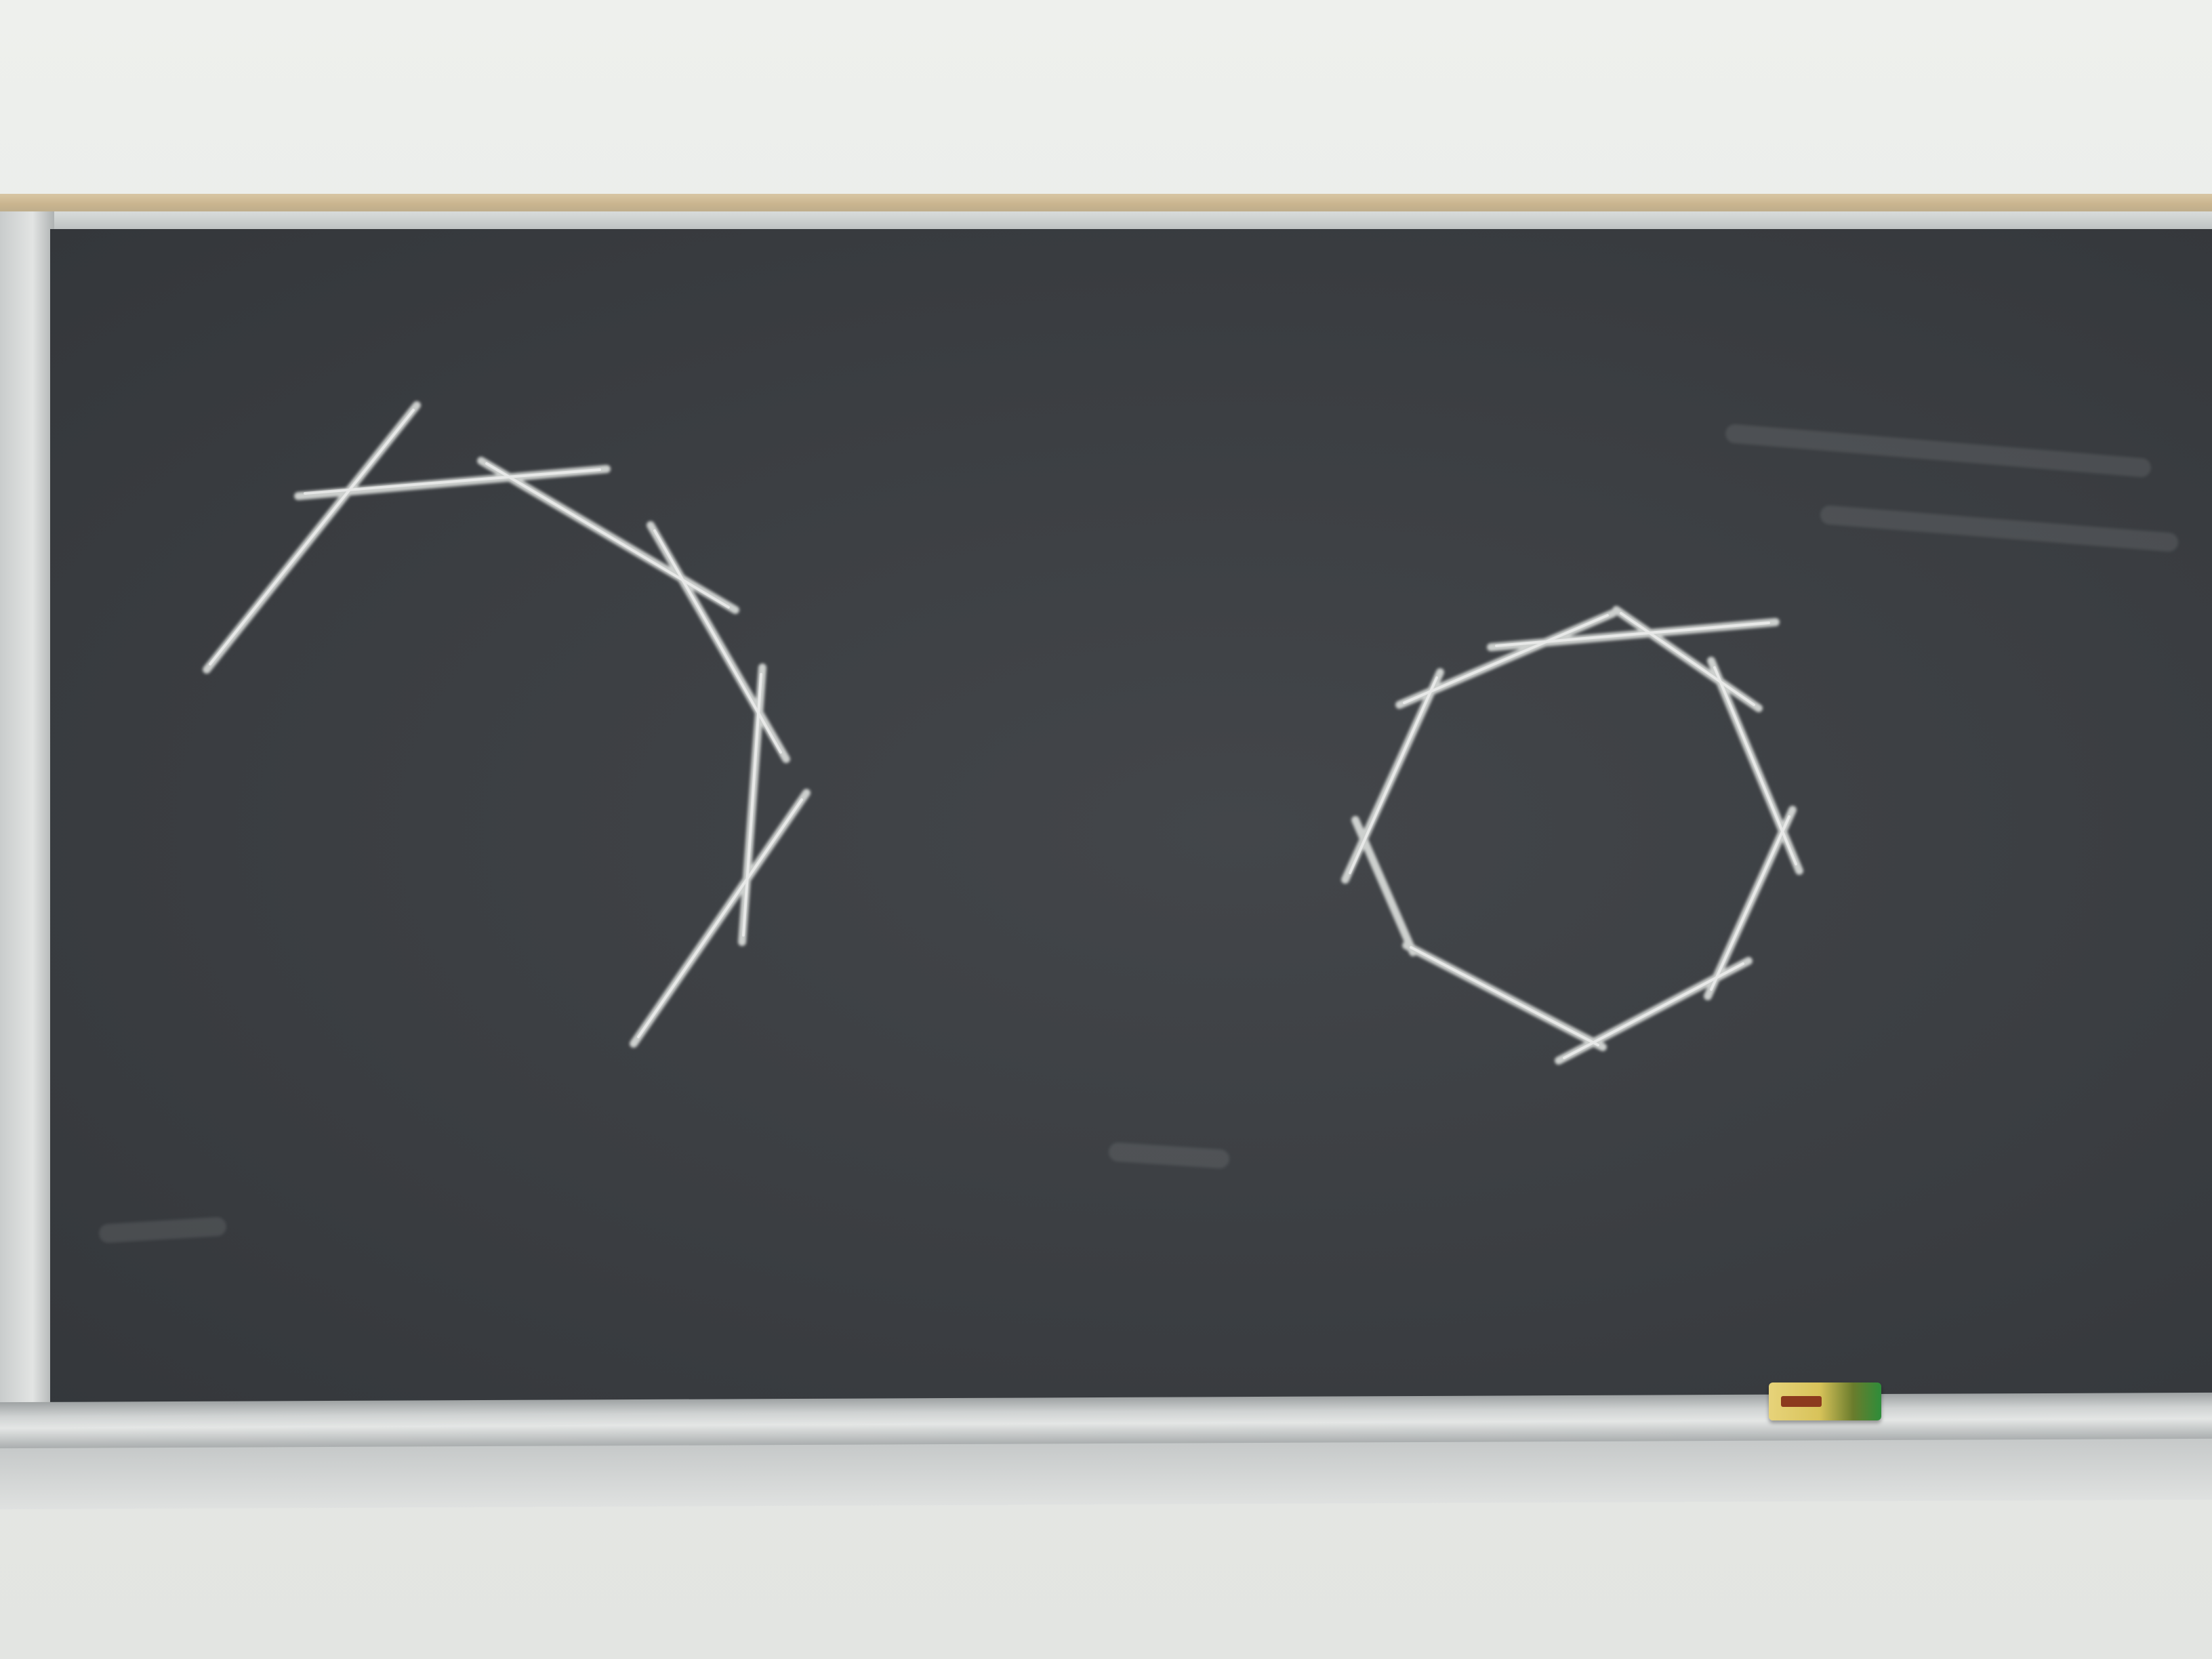 Image resolution: width=2212 pixels, height=1659 pixels. Describe the element at coordinates (1106, 203) in the screenshot. I see `board-top-trim` at that location.